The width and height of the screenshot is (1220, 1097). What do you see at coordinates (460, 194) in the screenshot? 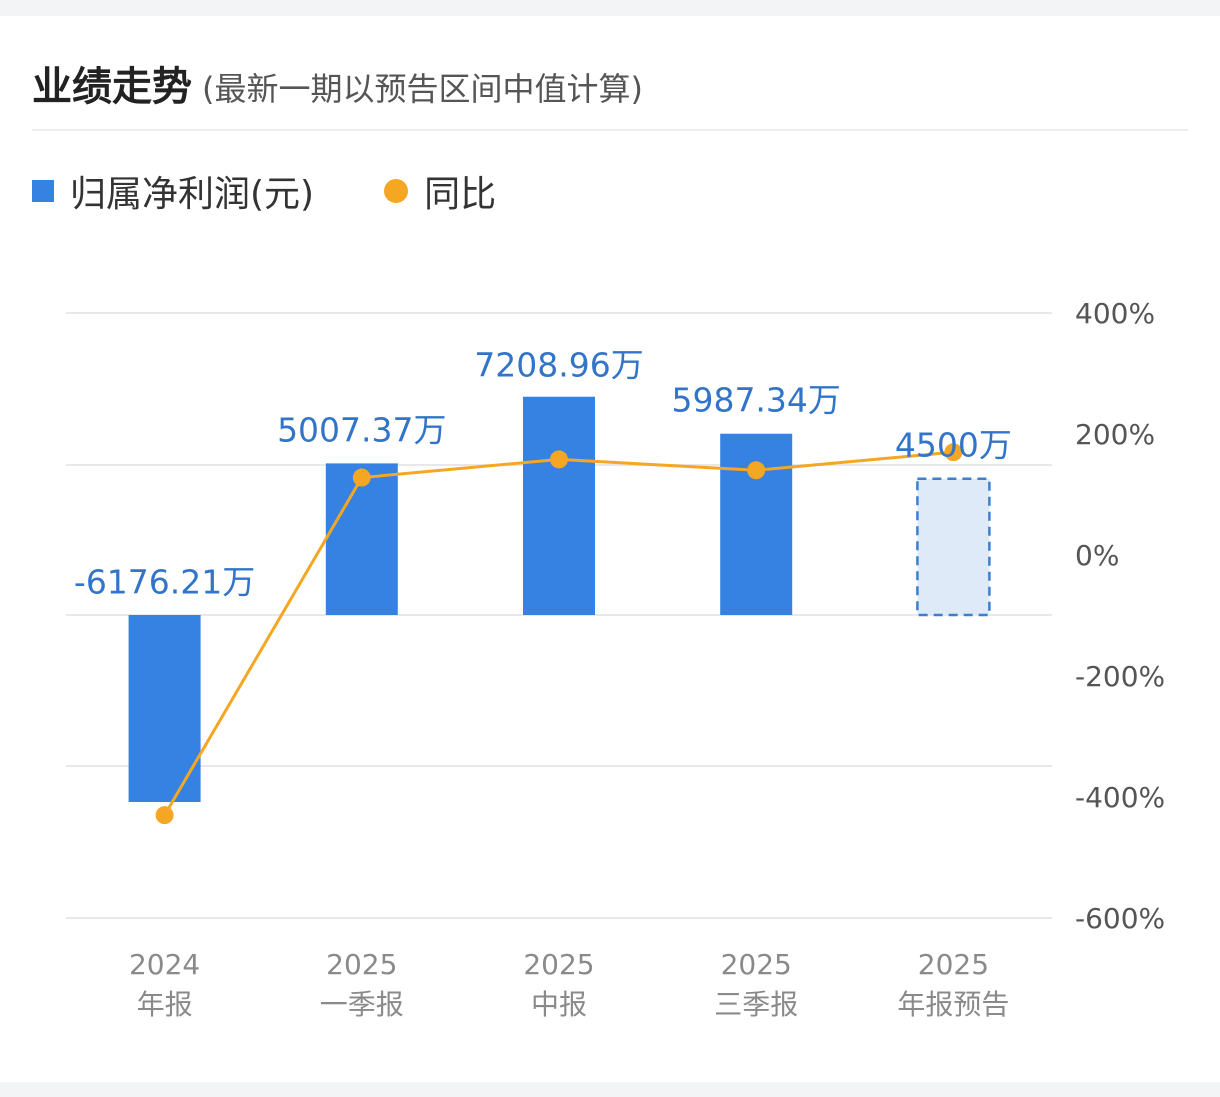
I see `legend-label-yoy: 同比` at bounding box center [460, 194].